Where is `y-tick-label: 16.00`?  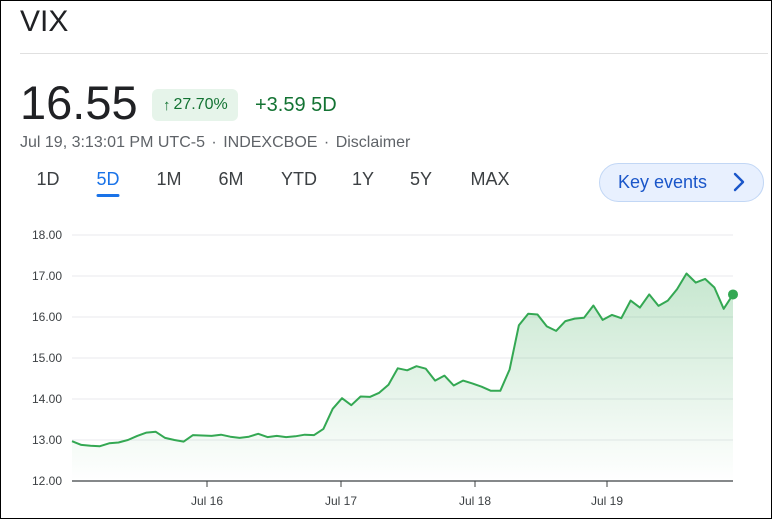
y-tick-label: 16.00 is located at coordinates (47, 317).